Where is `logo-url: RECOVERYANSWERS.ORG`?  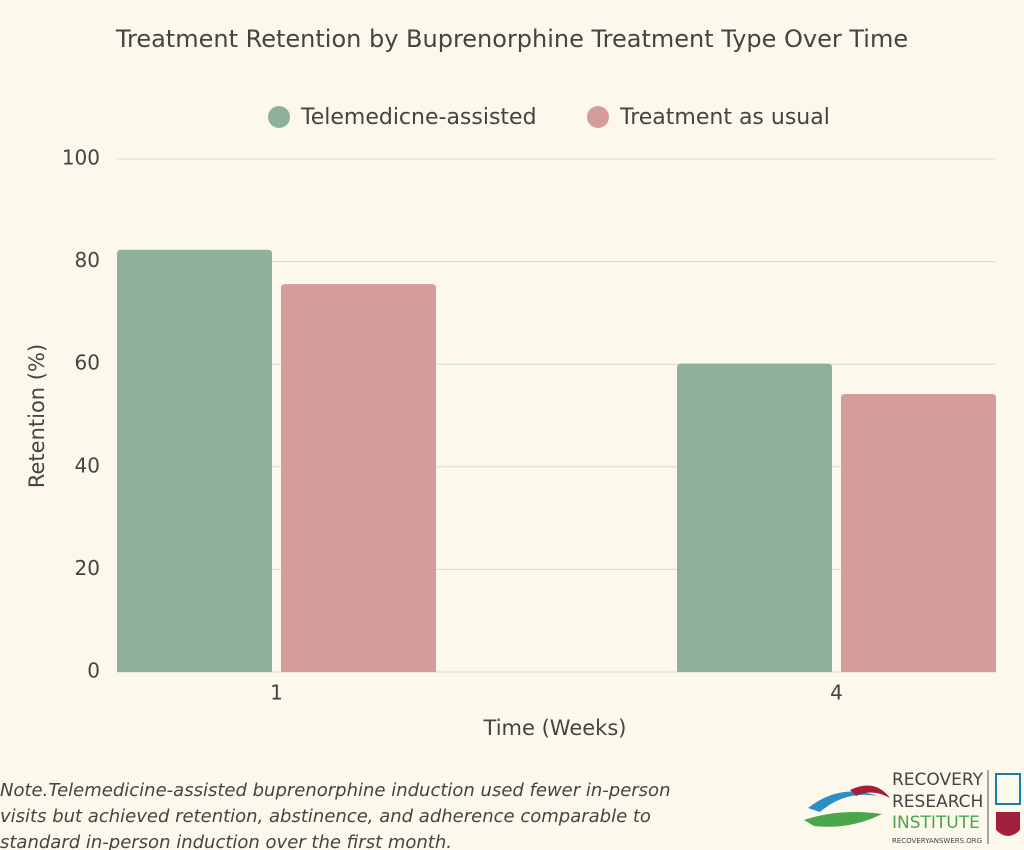
logo-url: RECOVERYANSWERS.ORG is located at coordinates (937, 841).